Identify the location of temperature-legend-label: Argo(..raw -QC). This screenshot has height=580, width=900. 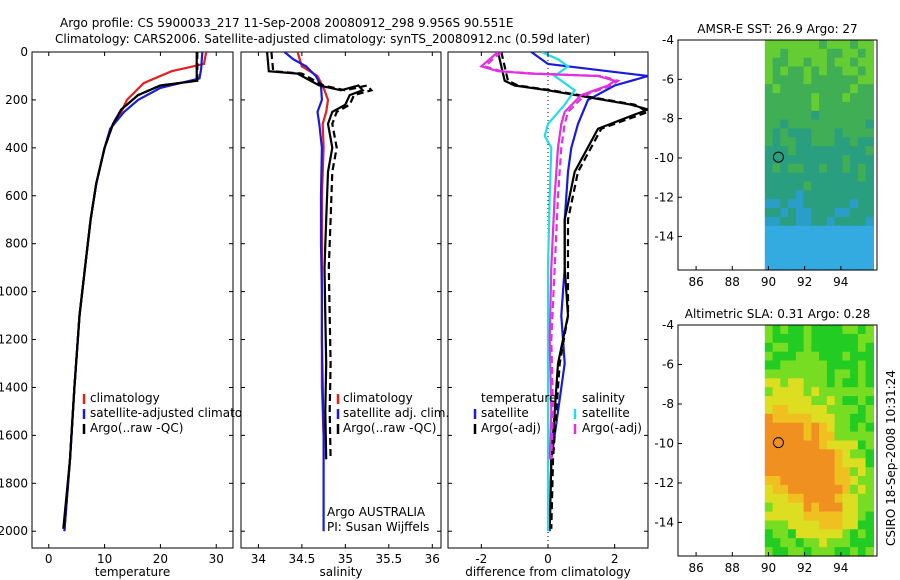
(136, 428).